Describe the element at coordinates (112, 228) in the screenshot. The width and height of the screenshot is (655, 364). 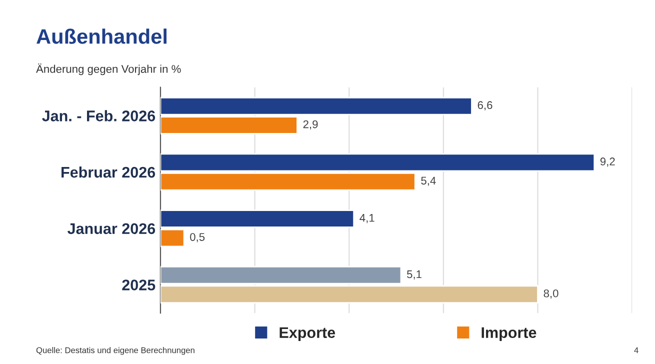
I see `y-tick-label: Januar 2026` at that location.